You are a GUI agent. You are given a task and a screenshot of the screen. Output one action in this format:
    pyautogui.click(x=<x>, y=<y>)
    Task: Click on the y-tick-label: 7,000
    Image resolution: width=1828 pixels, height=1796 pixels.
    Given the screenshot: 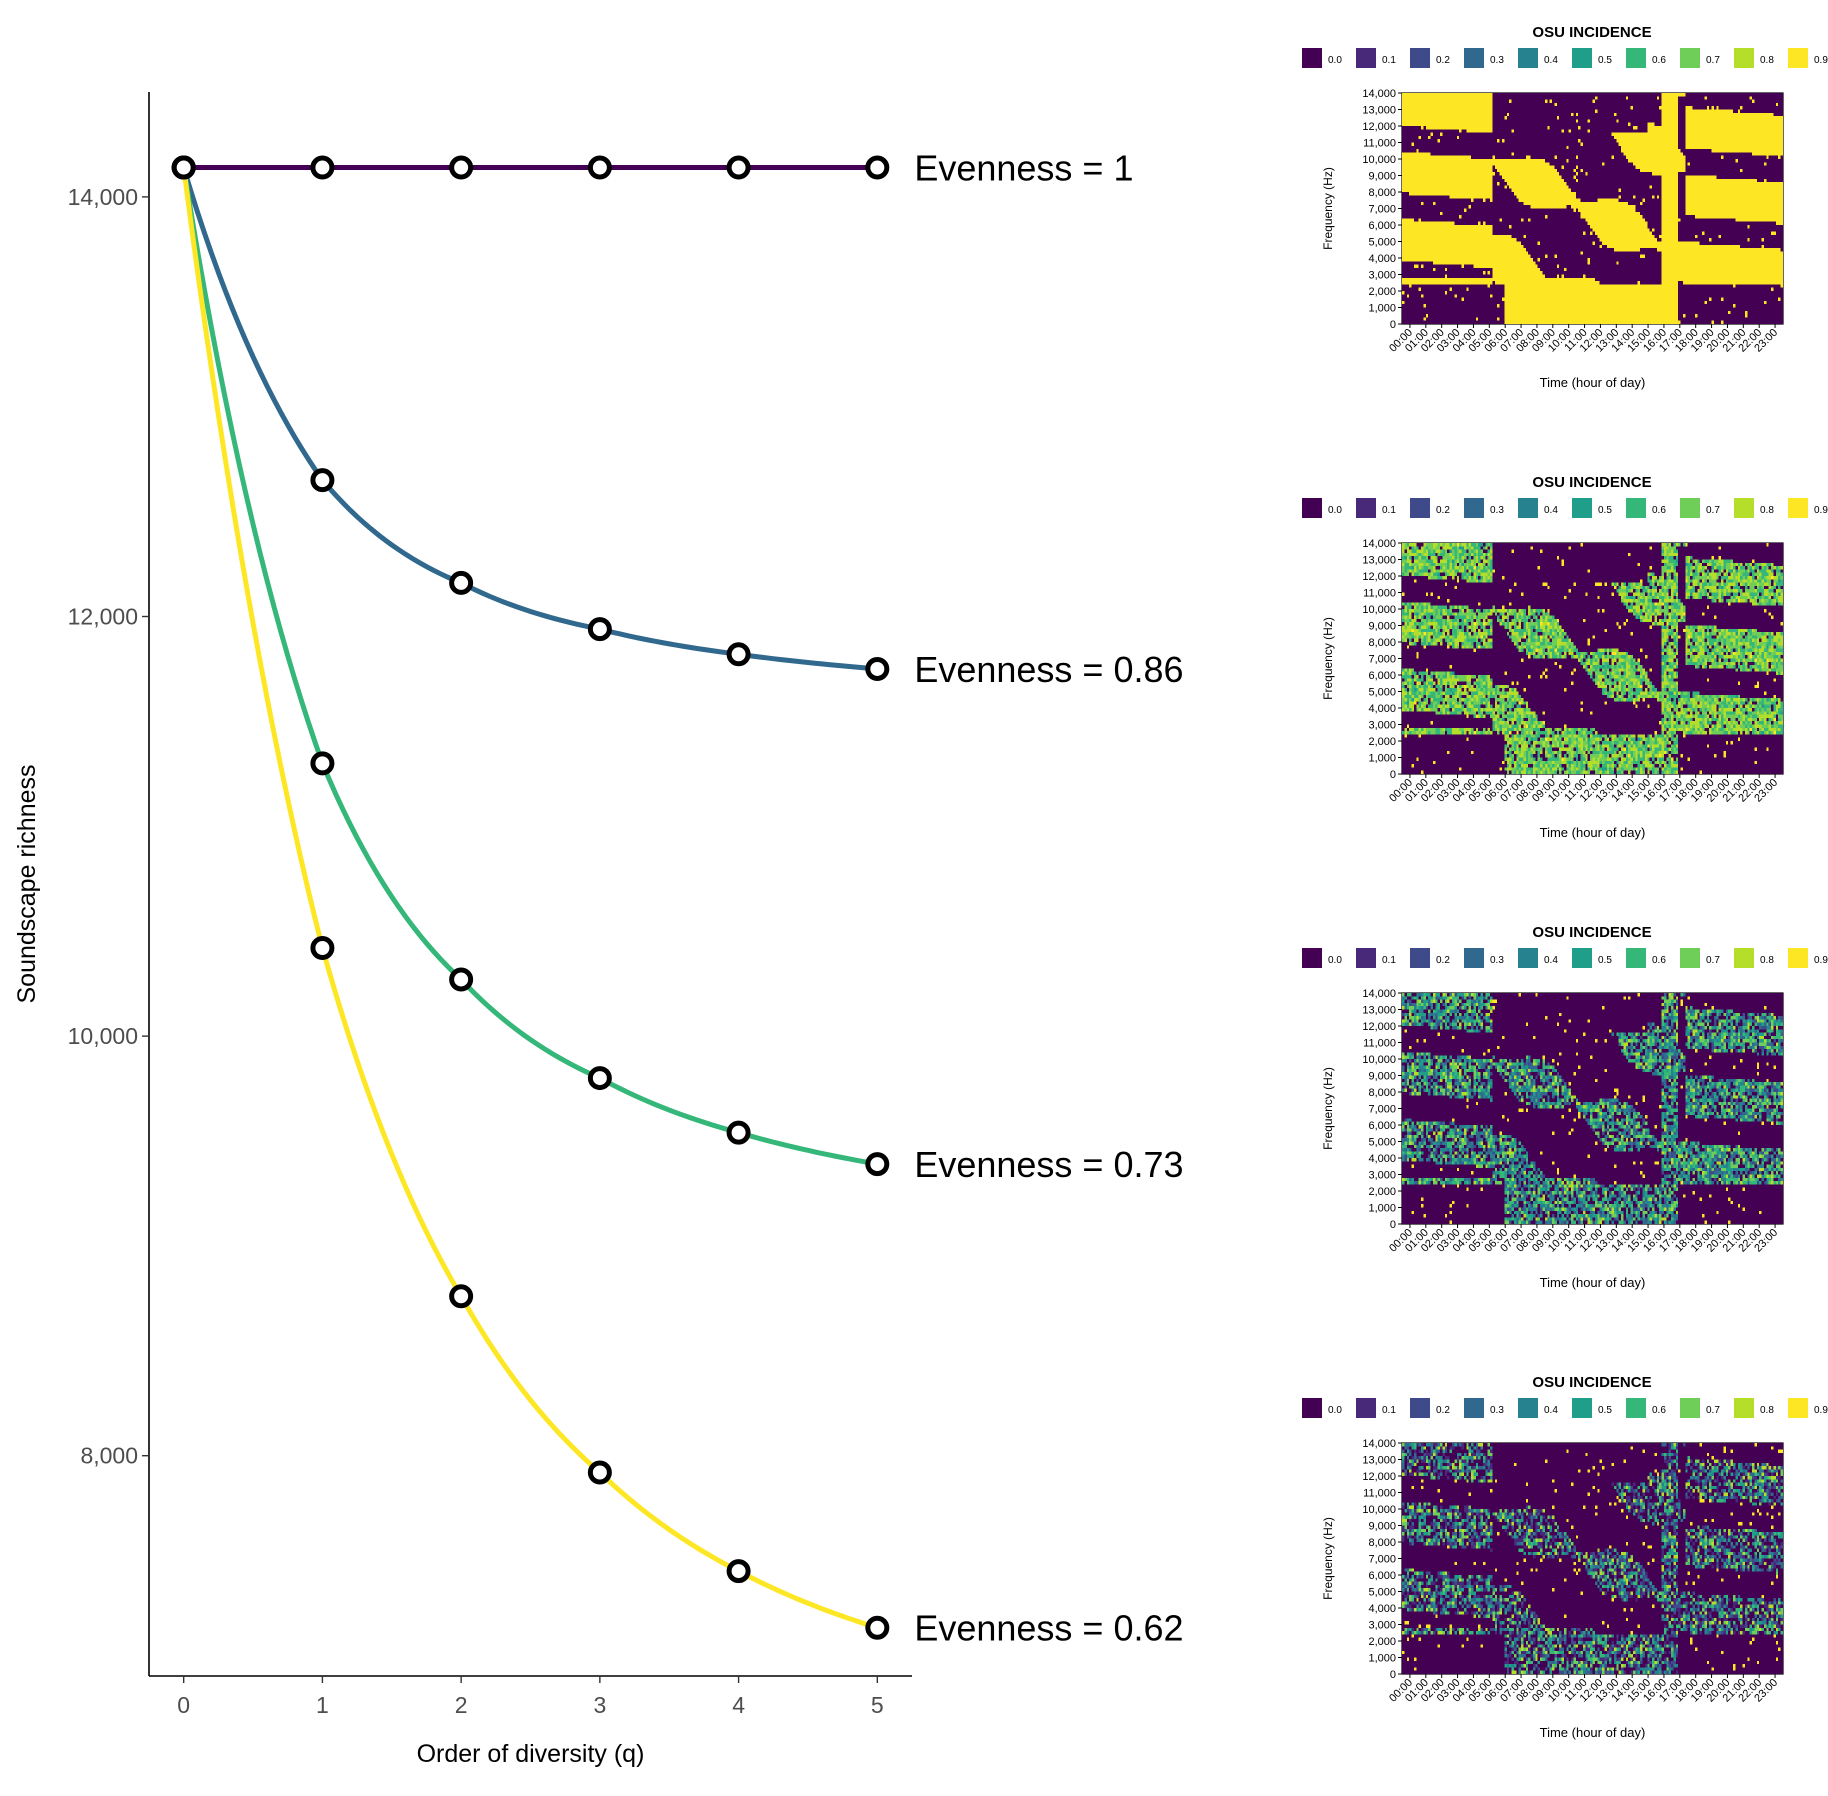 What is the action you would take?
    pyautogui.click(x=1382, y=660)
    